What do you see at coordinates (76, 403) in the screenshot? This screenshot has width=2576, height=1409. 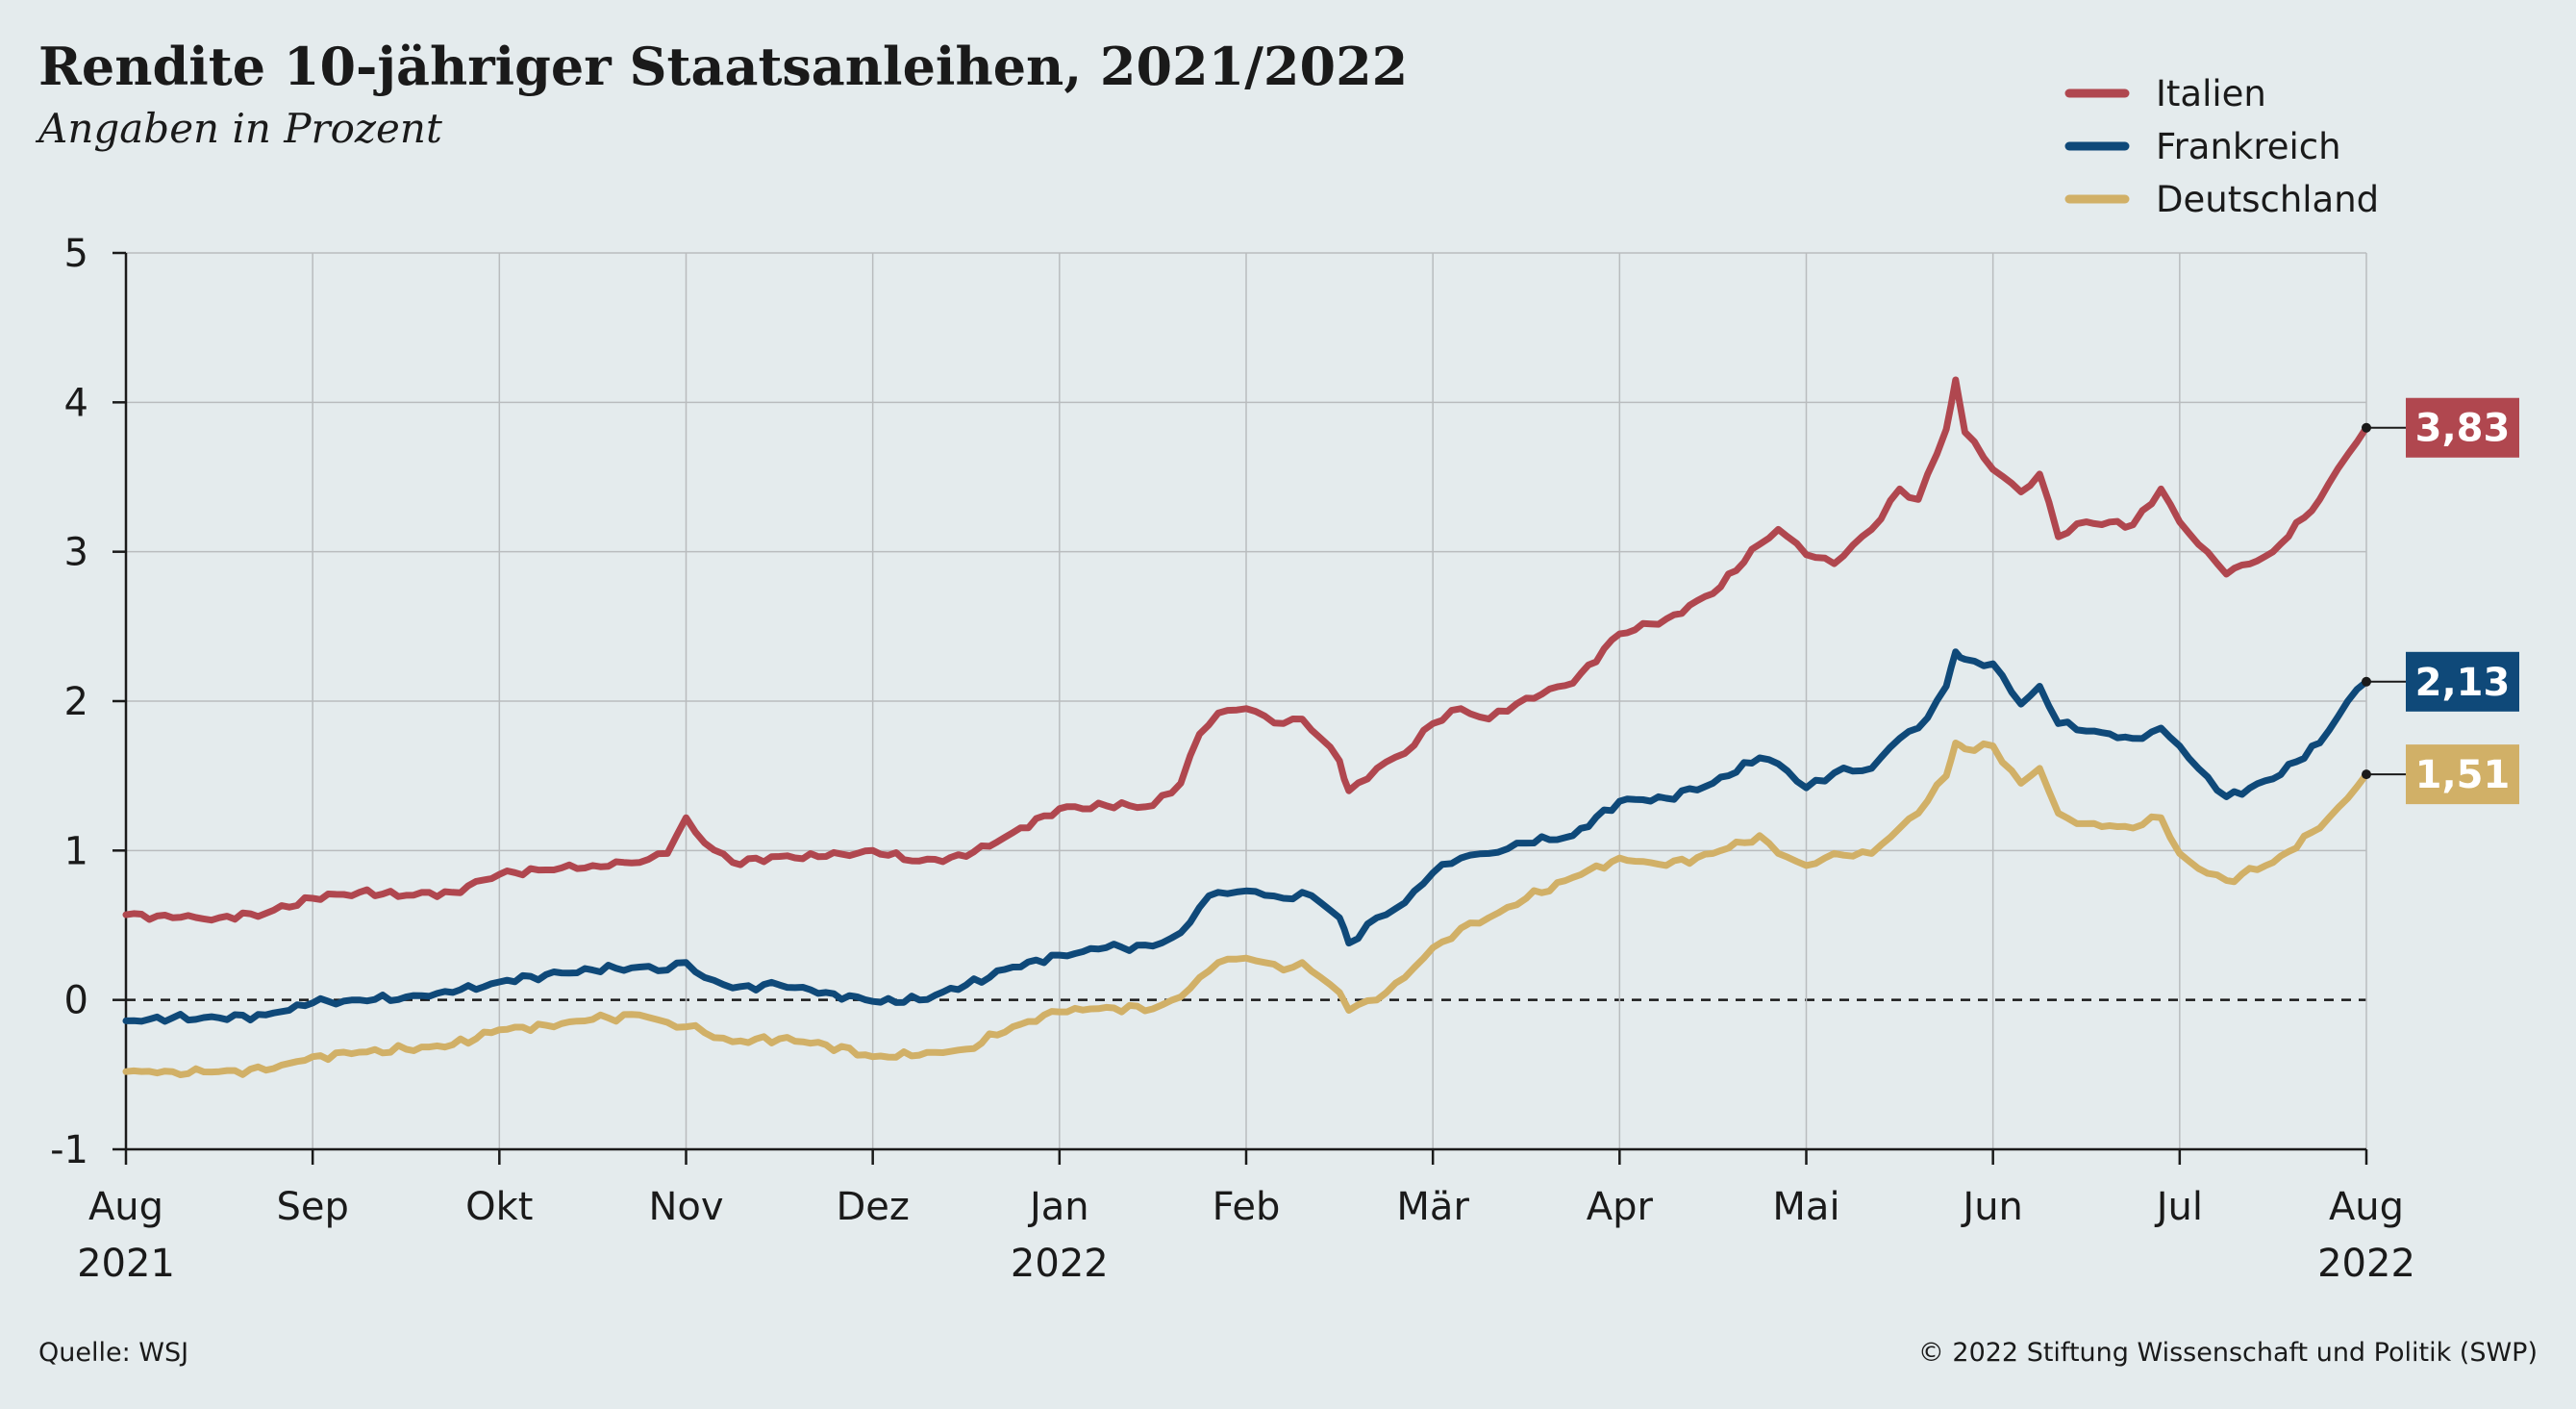 I see `y-tick-label: 4` at bounding box center [76, 403].